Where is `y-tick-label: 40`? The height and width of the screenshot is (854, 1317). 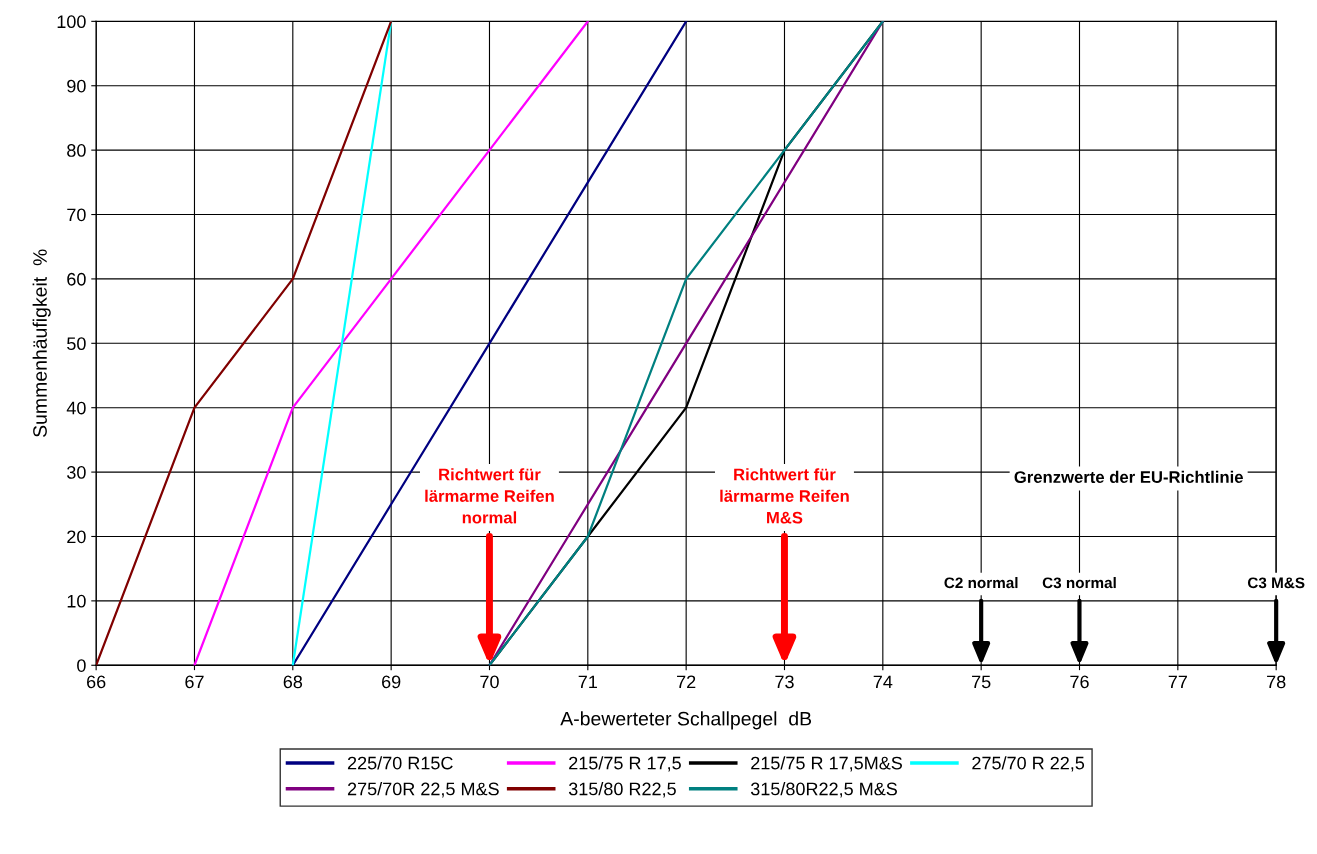
y-tick-label: 40 is located at coordinates (76, 408).